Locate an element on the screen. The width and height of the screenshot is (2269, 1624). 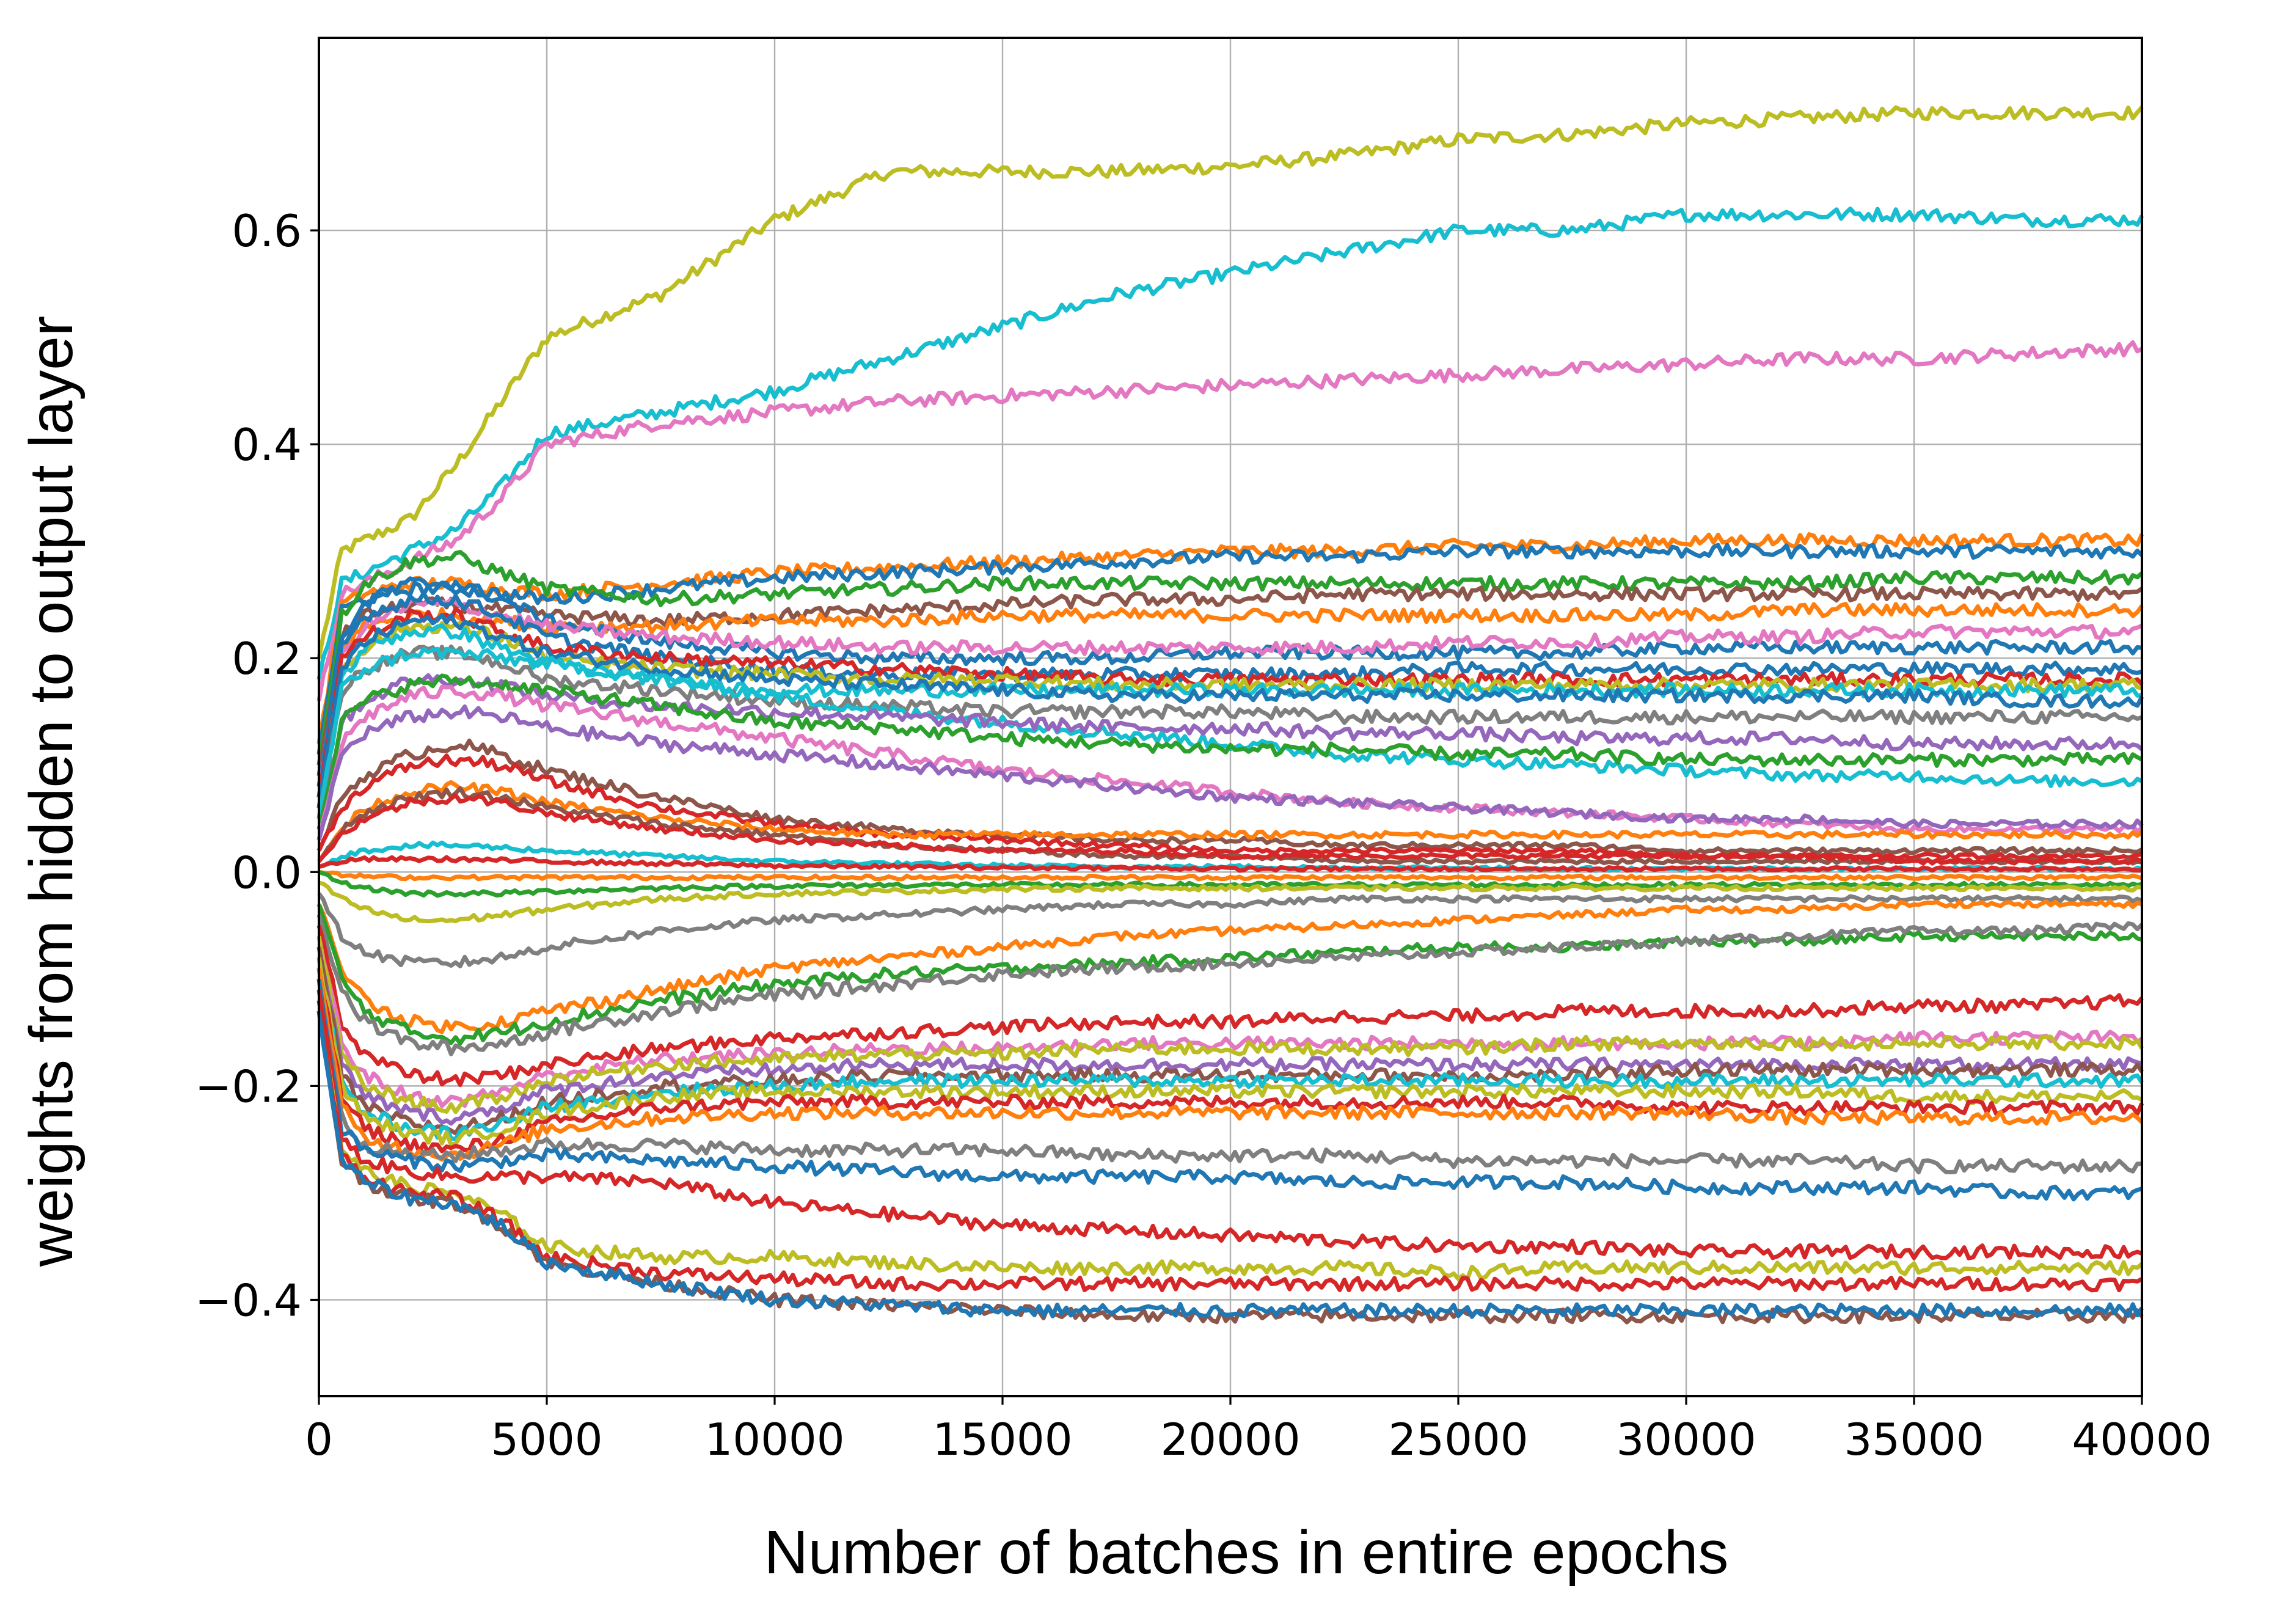
x-tick-label: 30000 is located at coordinates (1686, 1440).